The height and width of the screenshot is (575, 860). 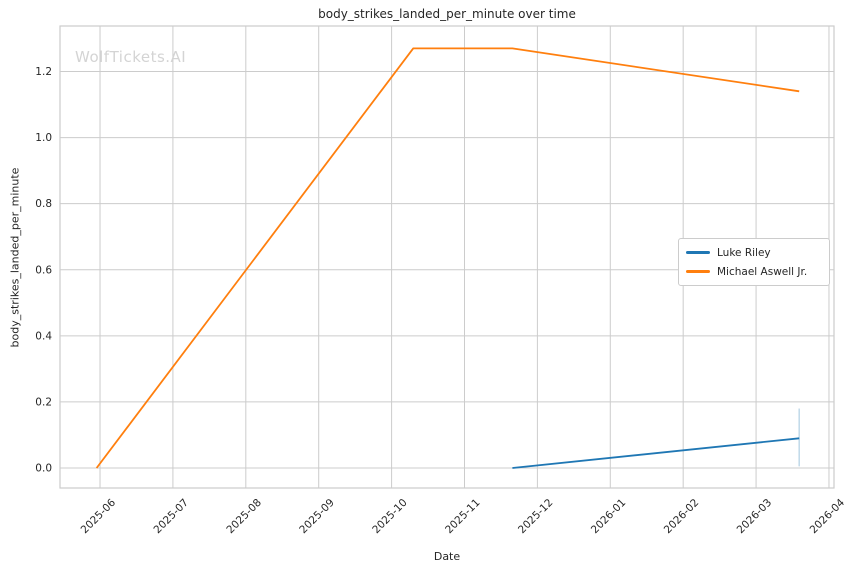 I want to click on legend: Luke Riley Michael Aswell Jr., so click(x=754, y=262).